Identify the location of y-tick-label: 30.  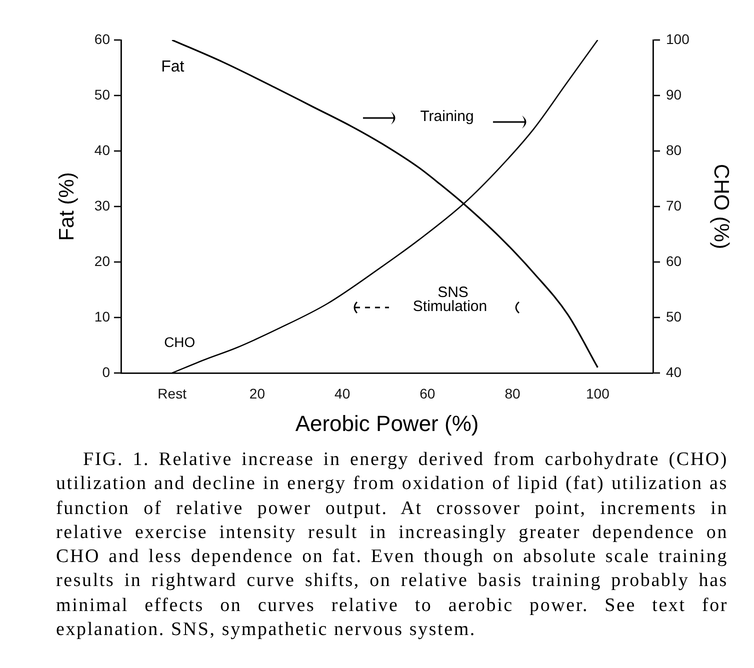
(102, 205).